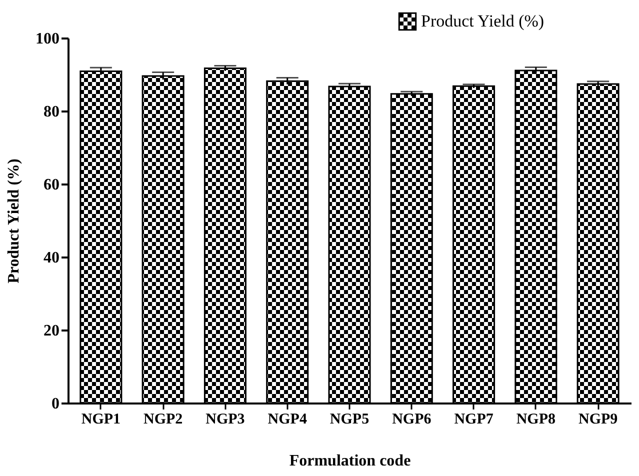 Image resolution: width=639 pixels, height=476 pixels. What do you see at coordinates (288, 420) in the screenshot?
I see `x-tick-label: NGP4` at bounding box center [288, 420].